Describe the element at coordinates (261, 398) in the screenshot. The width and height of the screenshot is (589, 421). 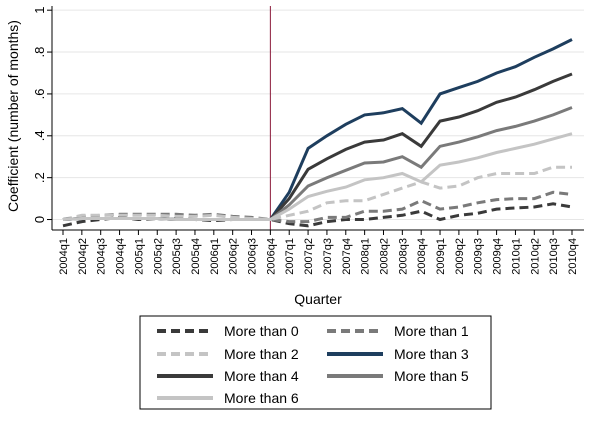
I see `legend-label: More than 6` at that location.